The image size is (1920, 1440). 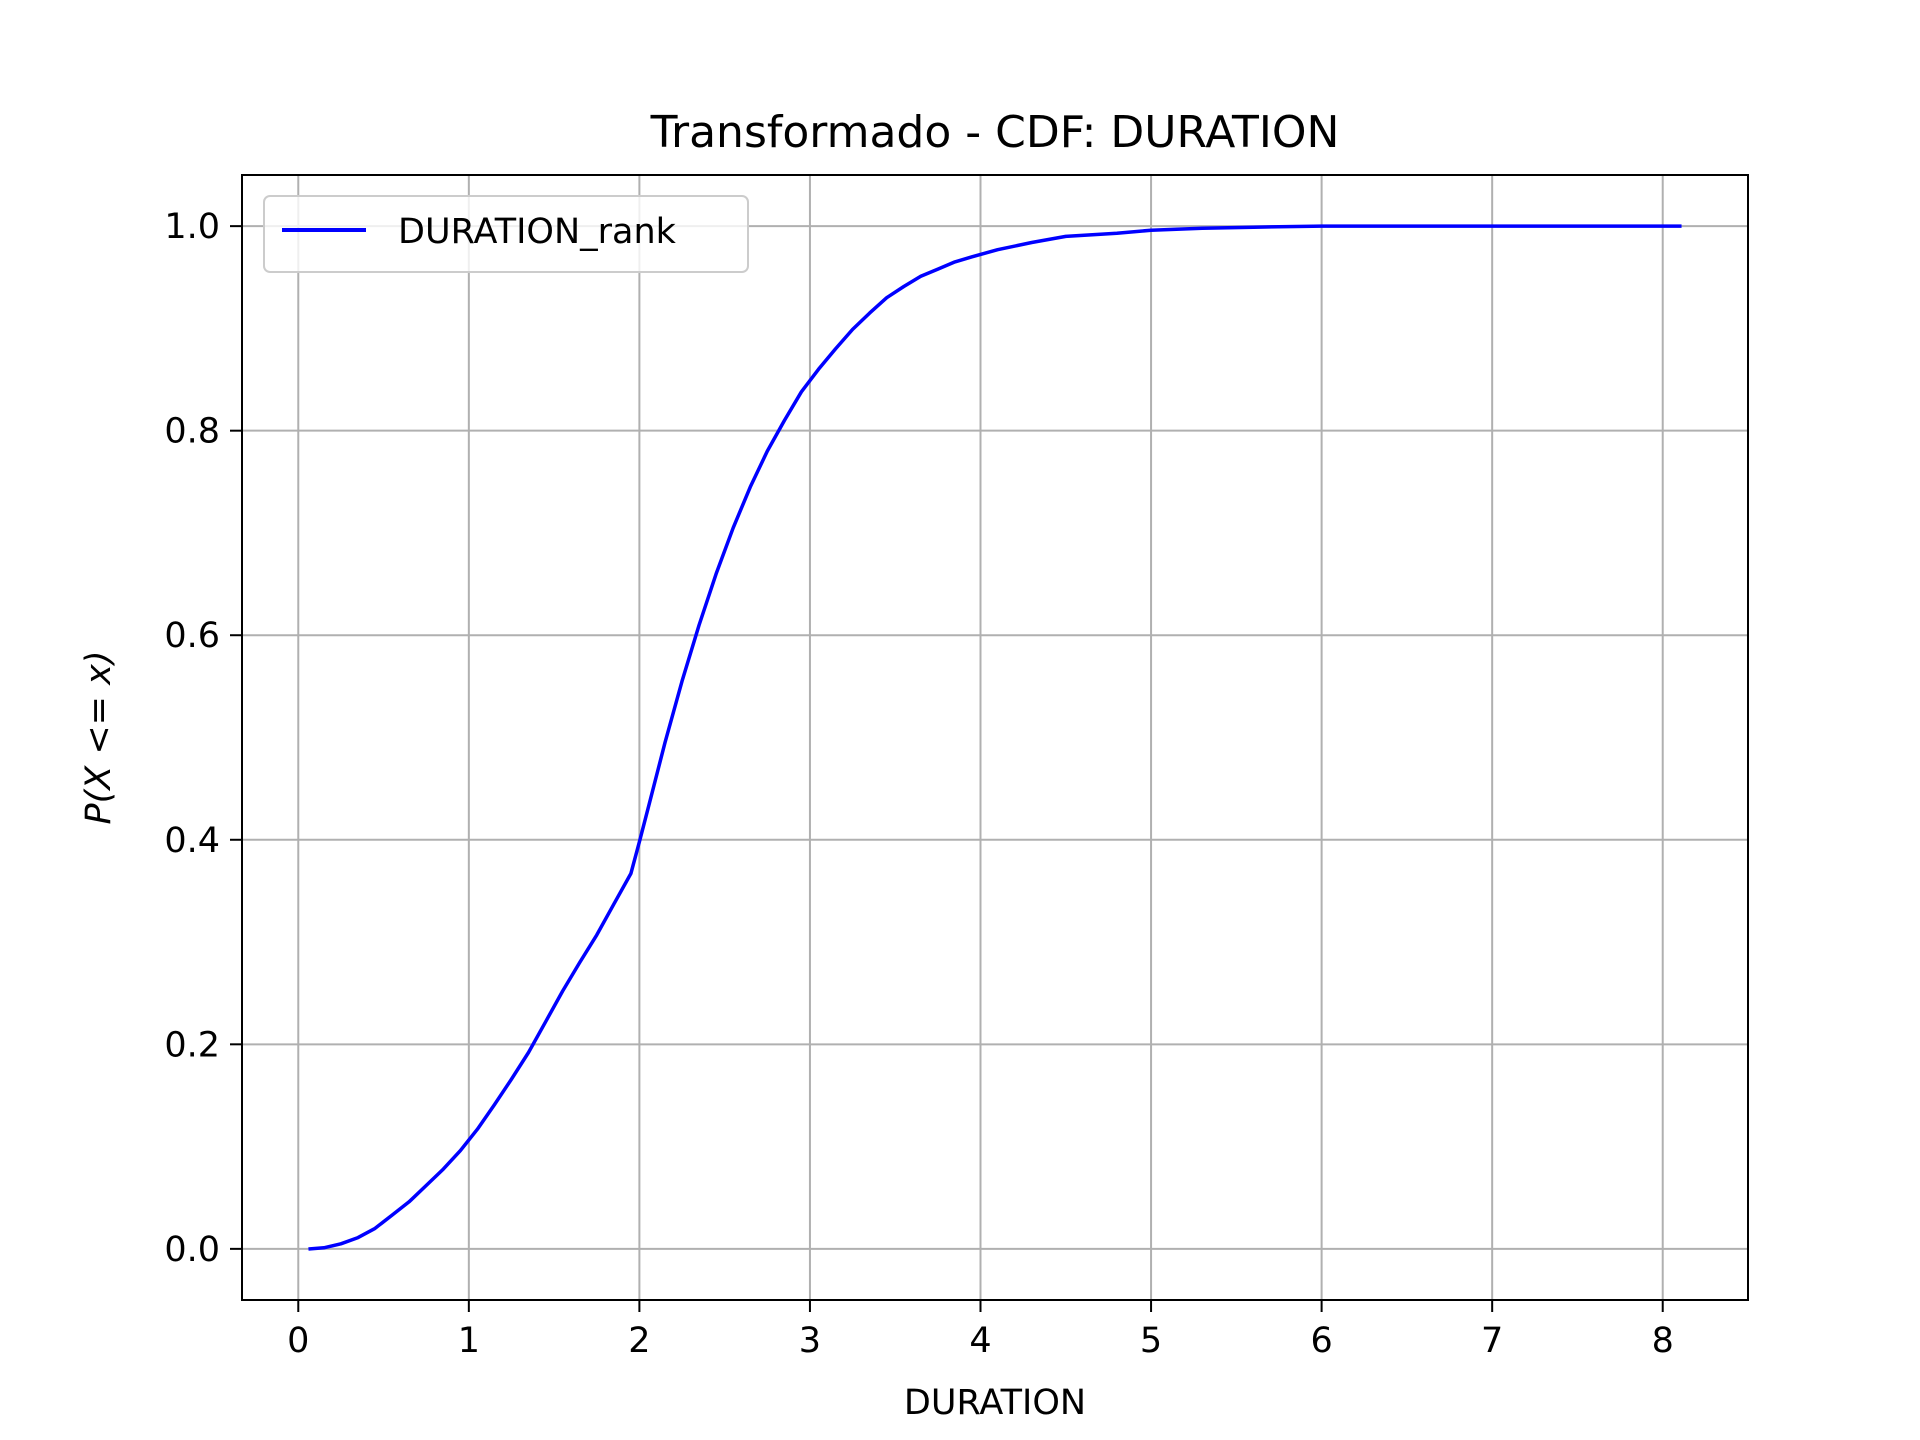 What do you see at coordinates (192, 636) in the screenshot?
I see `y-tick-label-3: 0.6` at bounding box center [192, 636].